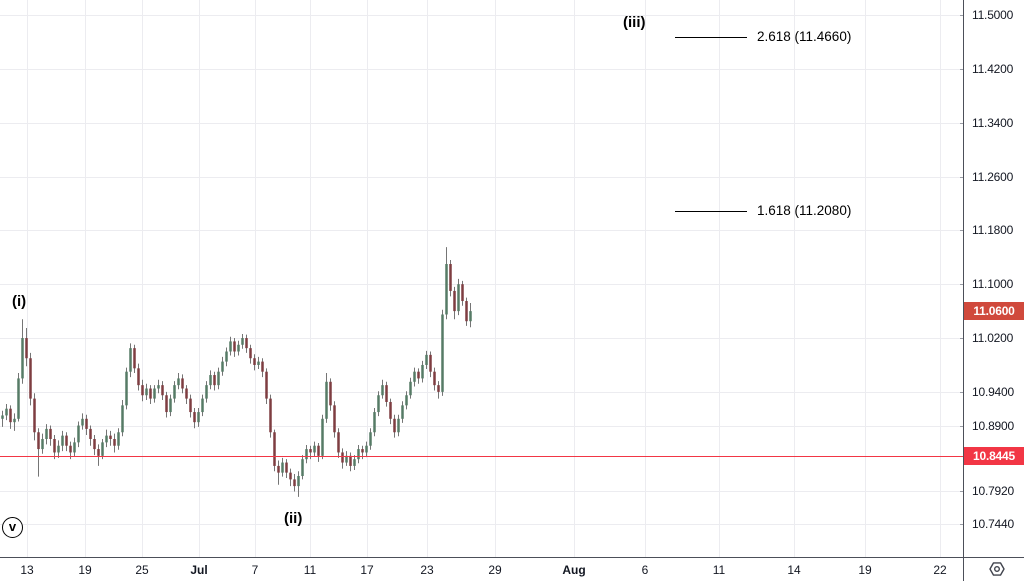  Describe the element at coordinates (645, 570) in the screenshot. I see `time-tick-label: 6` at that location.